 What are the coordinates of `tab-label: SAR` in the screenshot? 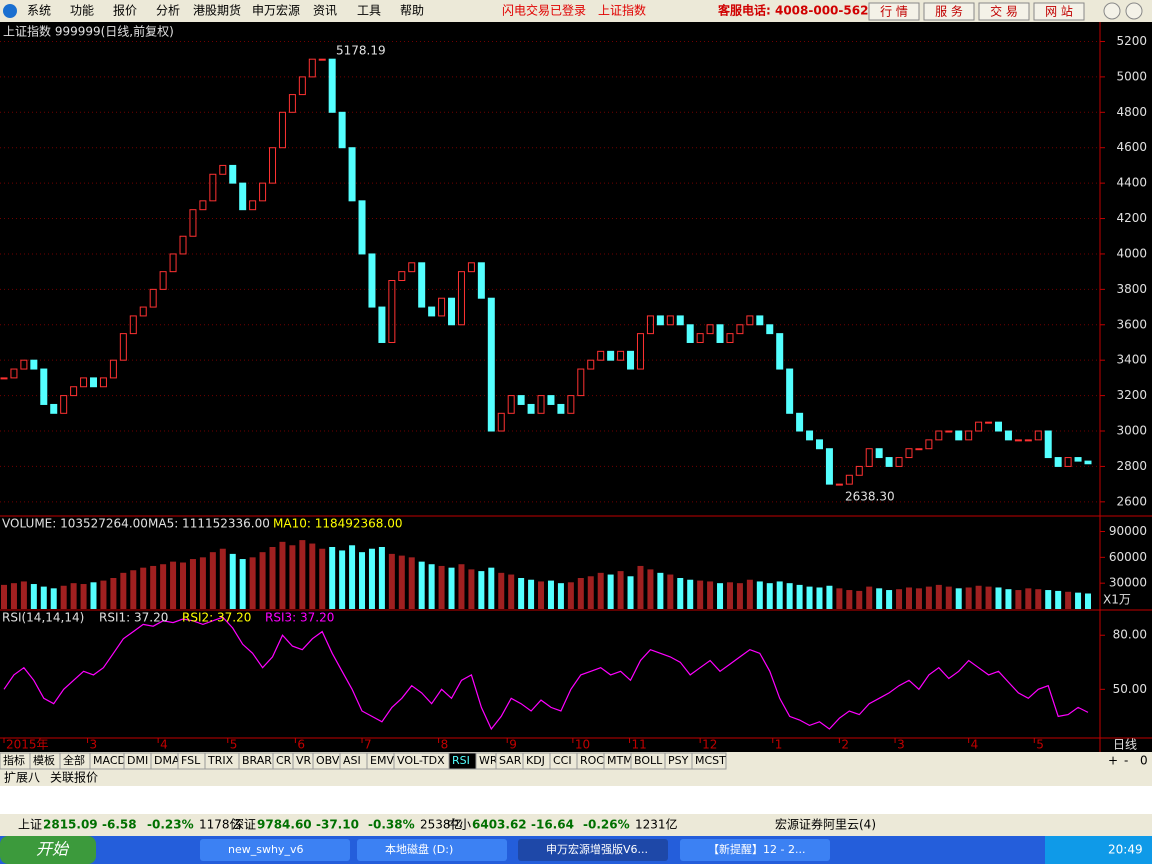 It's located at (510, 760).